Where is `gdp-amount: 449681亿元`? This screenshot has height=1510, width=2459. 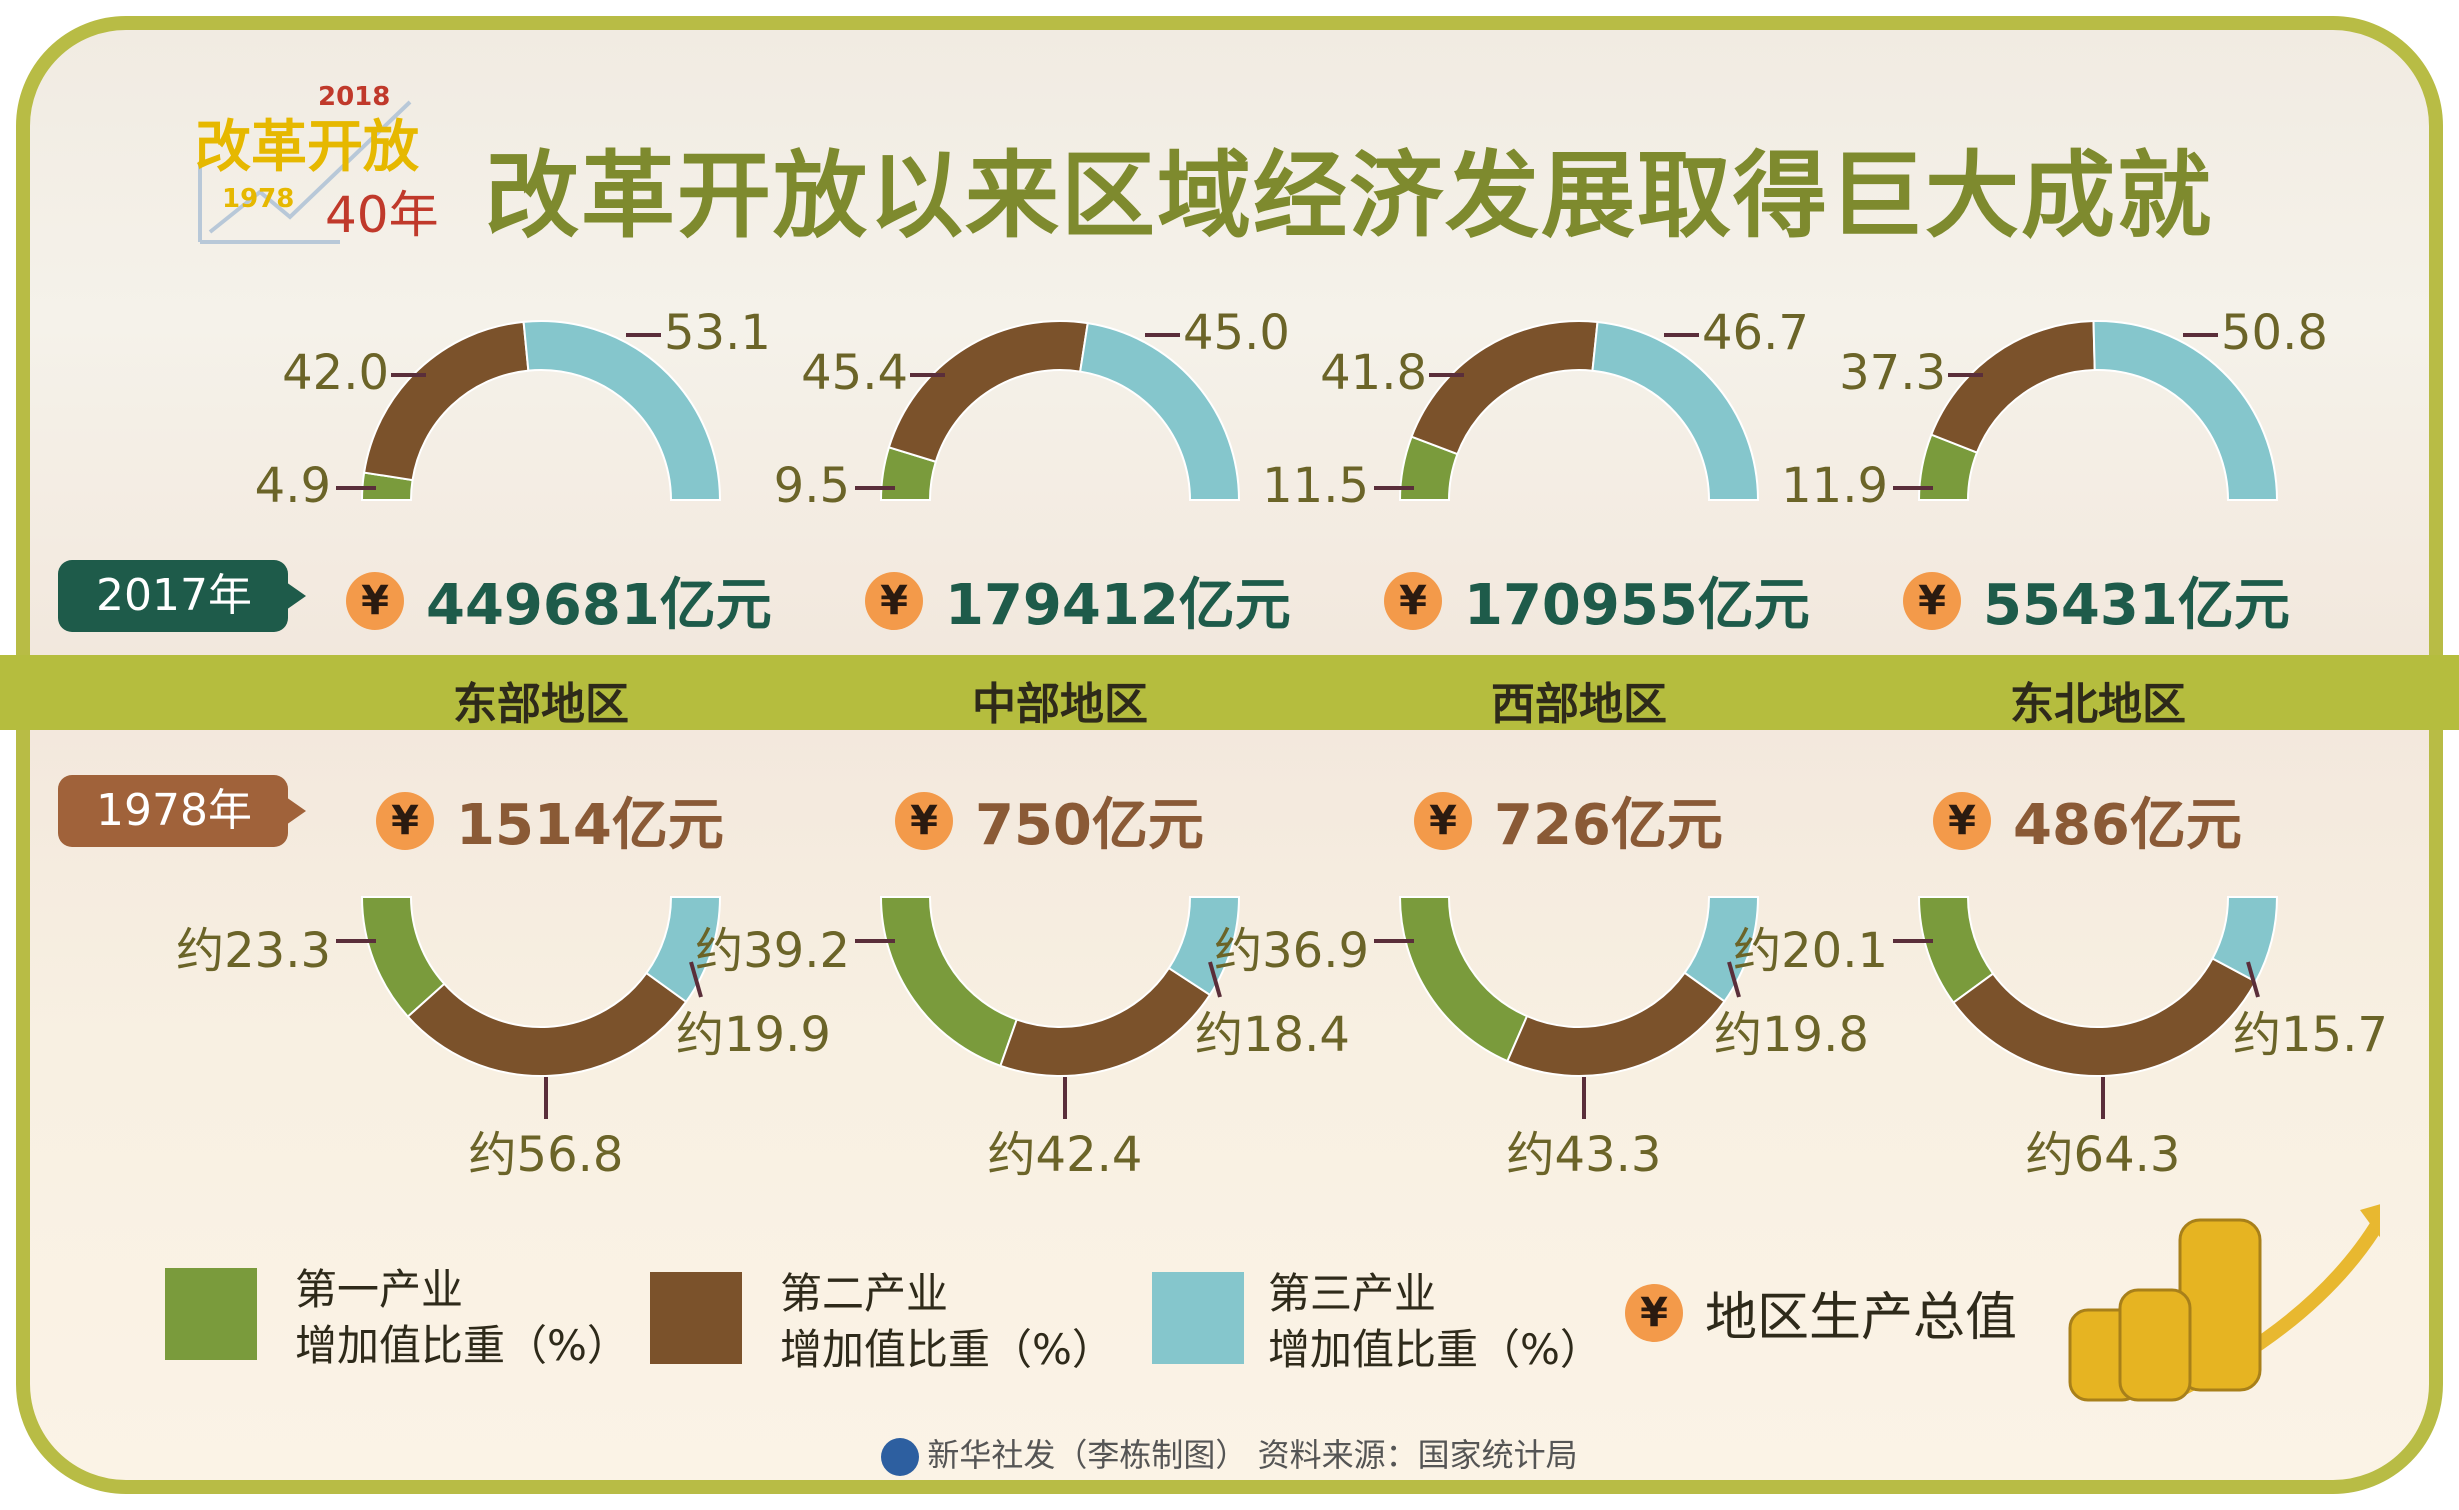 gdp-amount: 449681亿元 is located at coordinates (599, 605).